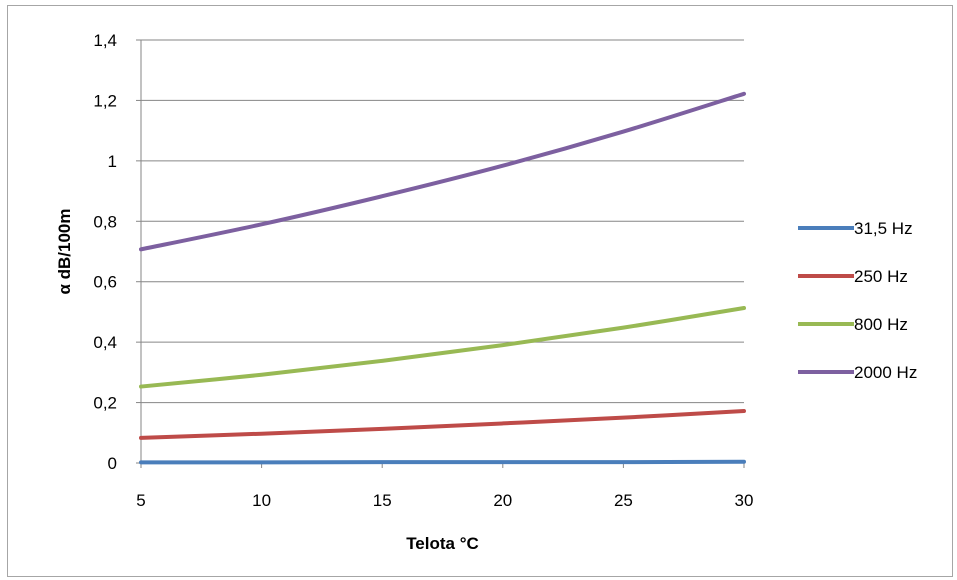  I want to click on y-tick-label: 0,4, so click(105, 342).